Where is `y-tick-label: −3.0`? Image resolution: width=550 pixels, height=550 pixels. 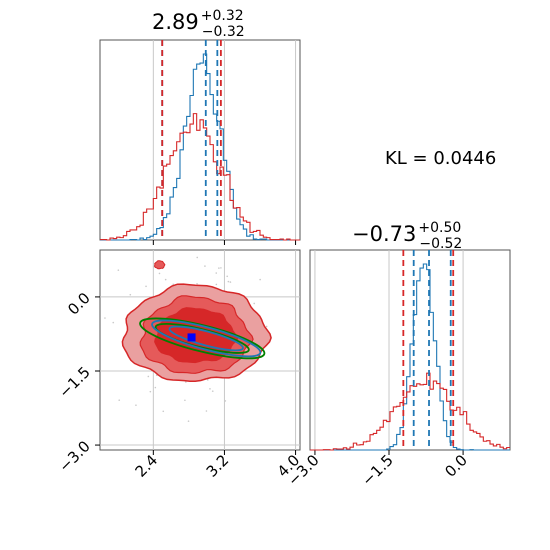
y-tick-label: −3.0 is located at coordinates (74, 456).